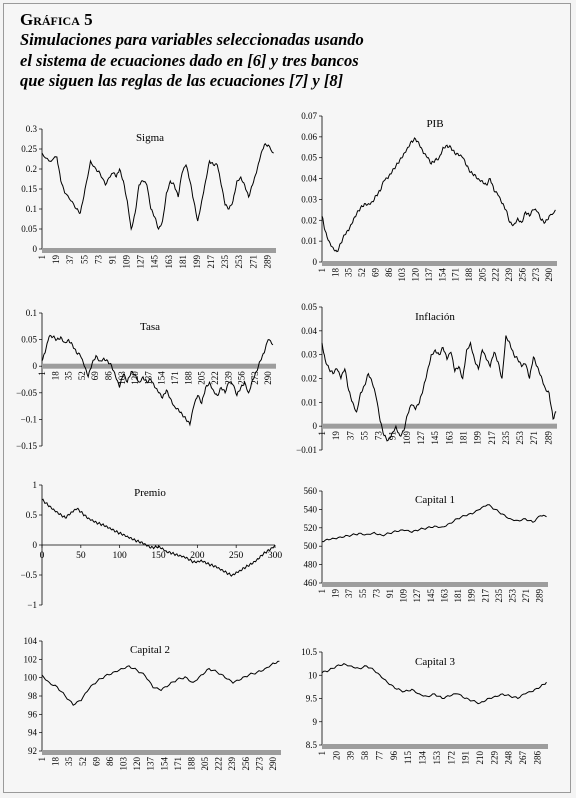 The width and height of the screenshot is (576, 798). Describe the element at coordinates (309, 379) in the screenshot. I see `y-tick-label: 0.02` at that location.